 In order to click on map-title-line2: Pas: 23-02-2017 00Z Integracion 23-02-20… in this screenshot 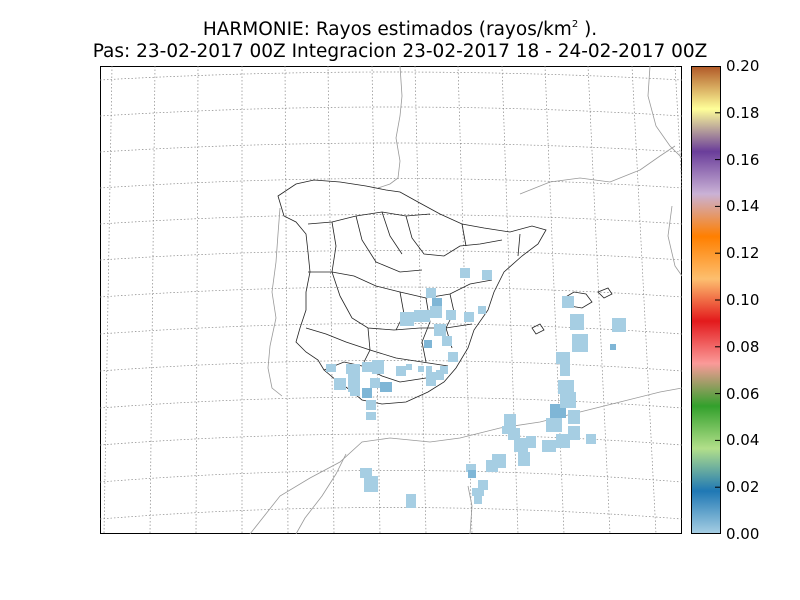, I will do `click(400, 51)`.